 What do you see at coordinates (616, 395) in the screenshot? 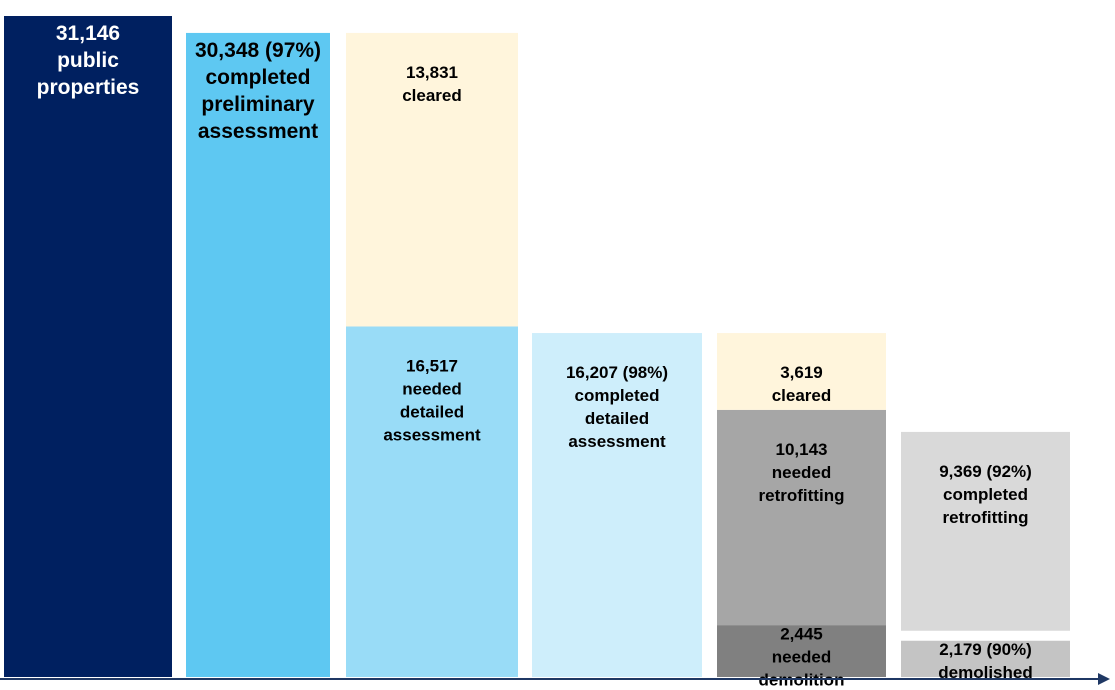
I see `bar-label-detailed-0-line-1: completed` at bounding box center [616, 395].